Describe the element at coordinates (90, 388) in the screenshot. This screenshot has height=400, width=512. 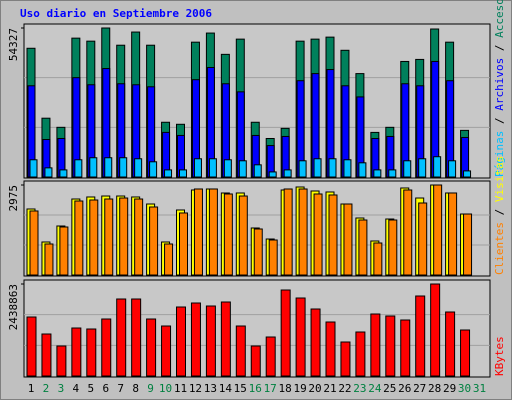
I see `x-tick-label: 5` at that location.